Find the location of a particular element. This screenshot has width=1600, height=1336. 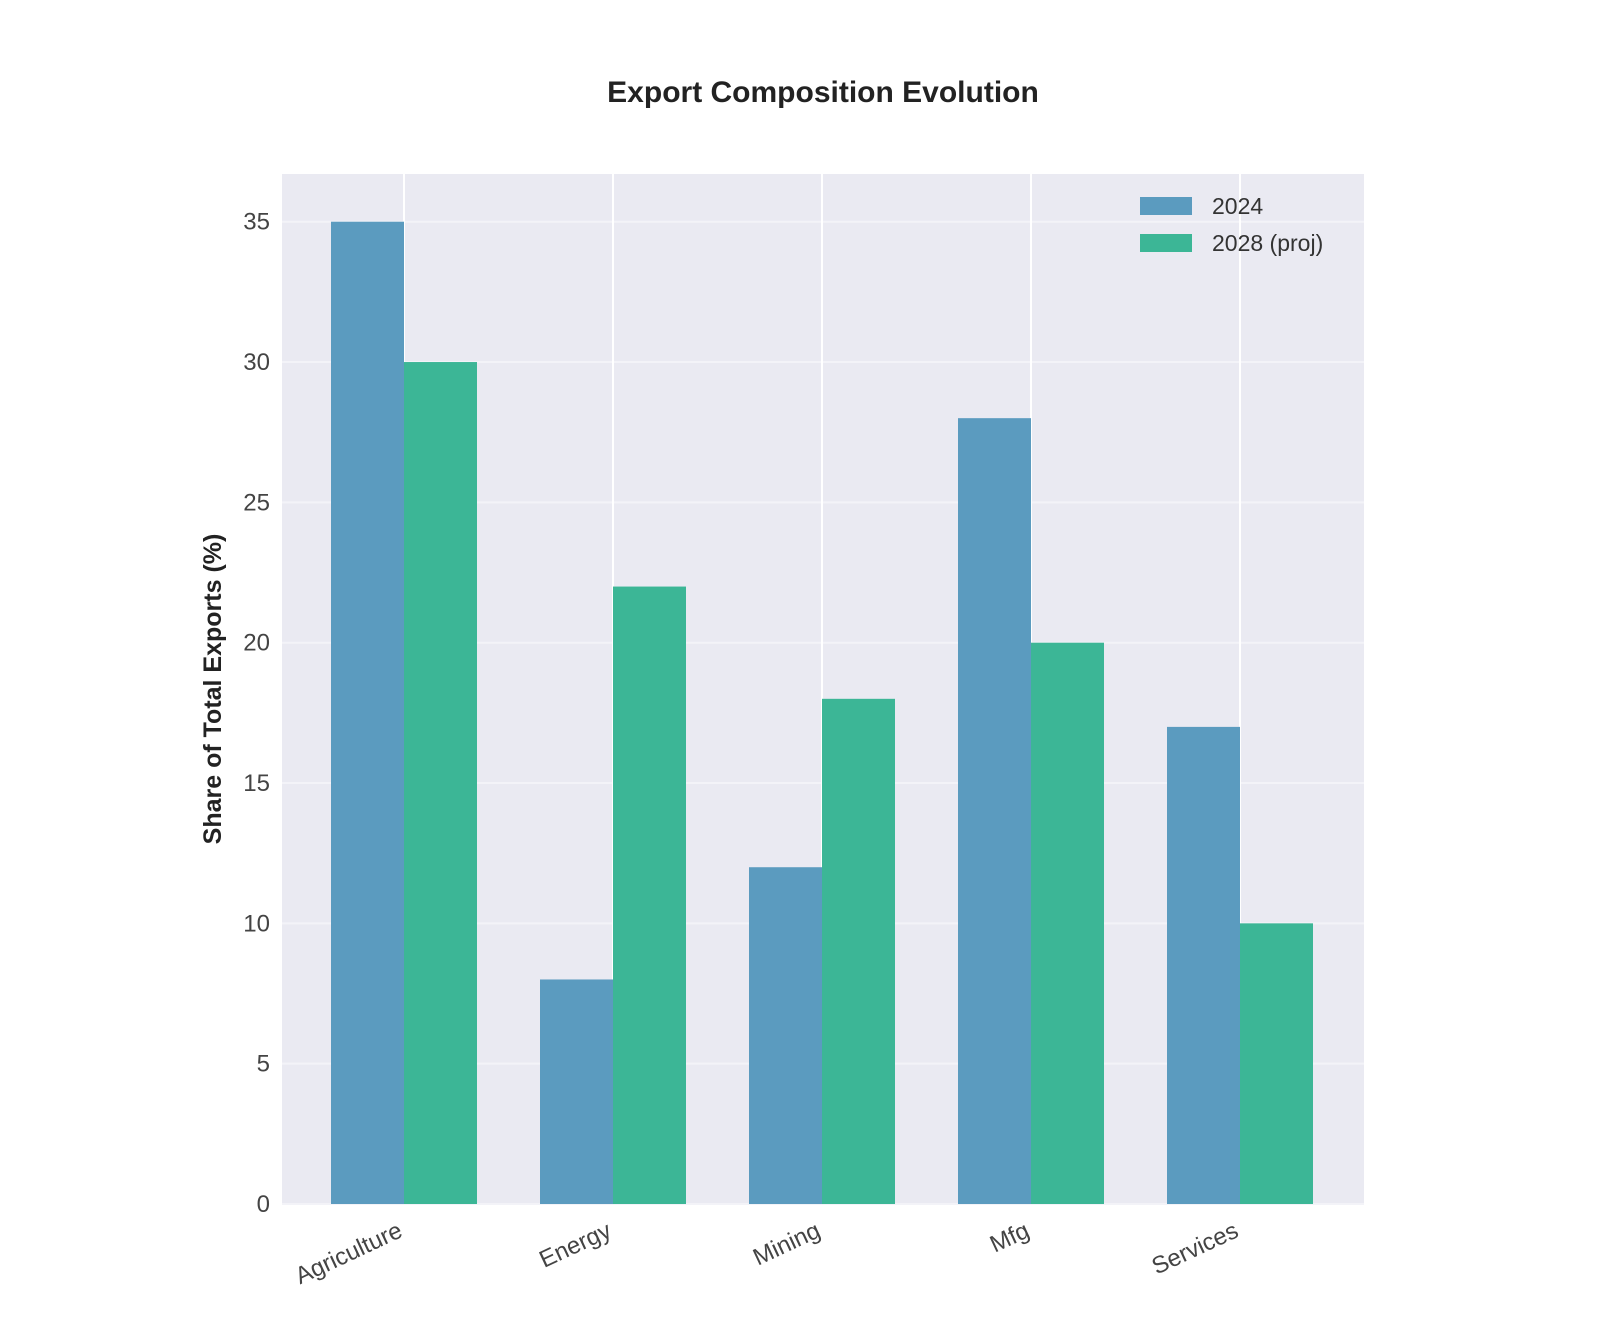

chart-title: Export Composition Evolution is located at coordinates (823, 92).